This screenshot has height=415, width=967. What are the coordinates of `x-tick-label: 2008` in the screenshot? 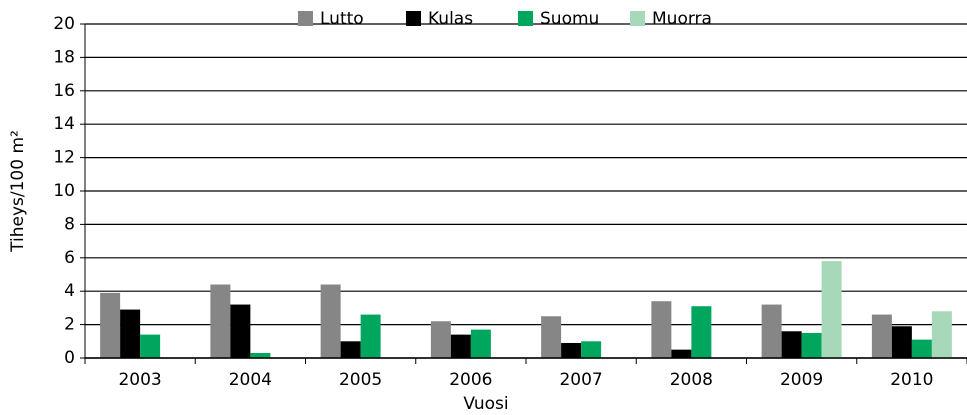 It's located at (691, 380).